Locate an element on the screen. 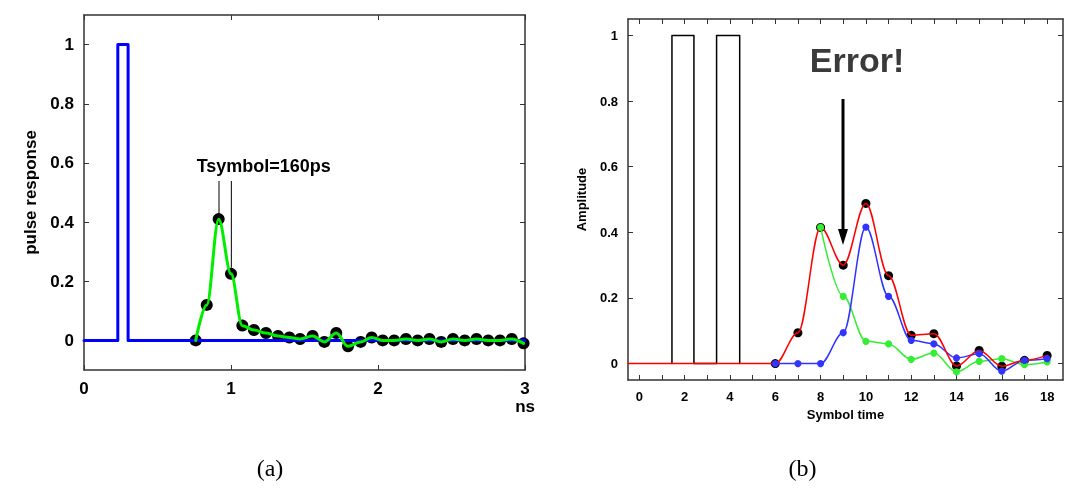 The width and height of the screenshot is (1065, 493). annotation: Tsymbol=160ps is located at coordinates (263, 166).